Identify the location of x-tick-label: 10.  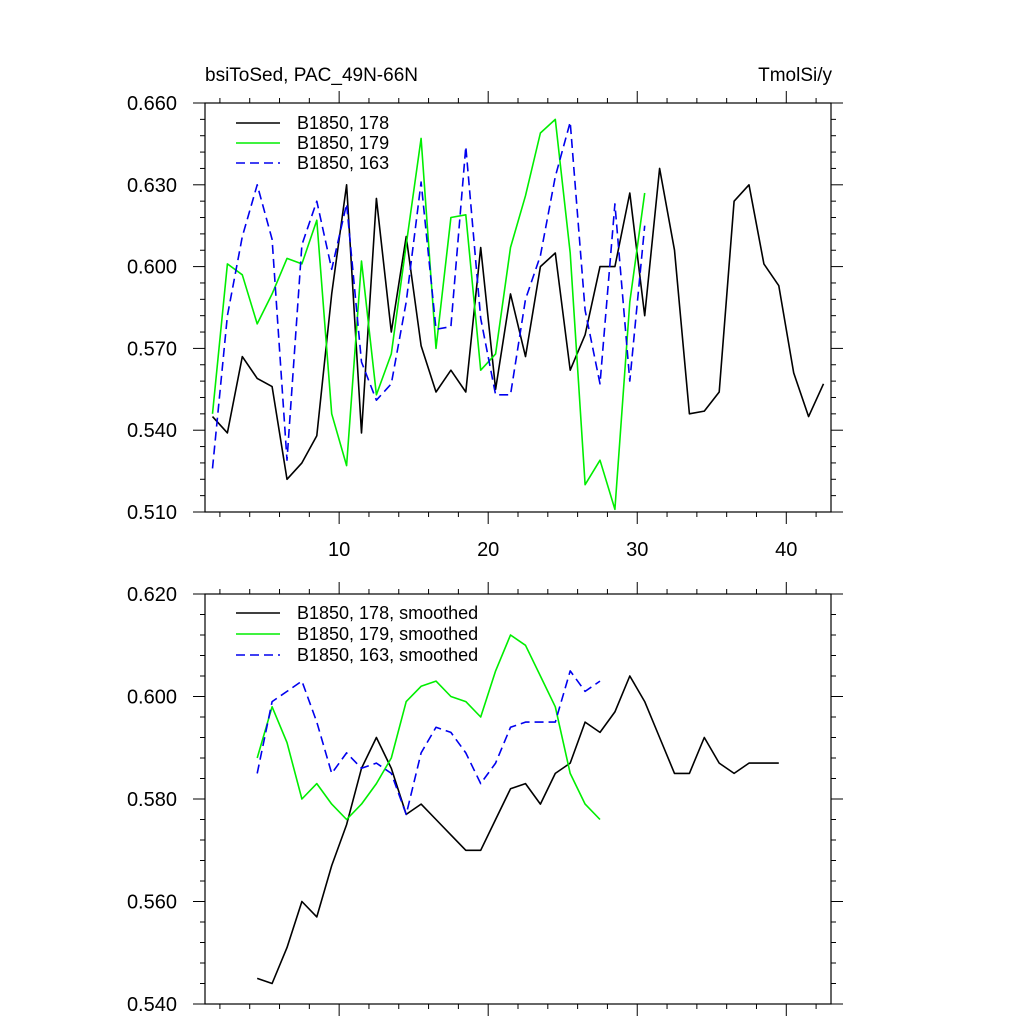
(339, 550).